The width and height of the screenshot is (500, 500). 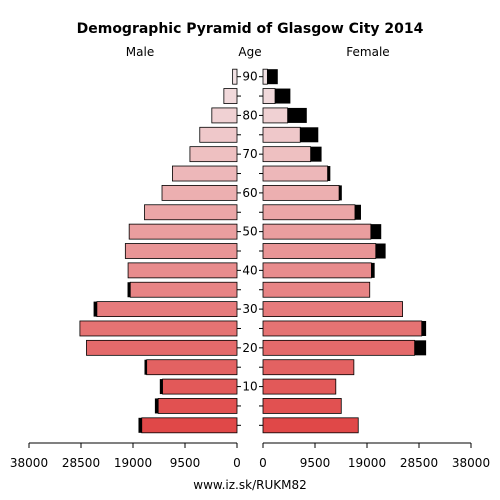 I want to click on female-bar-90+, so click(x=265, y=76).